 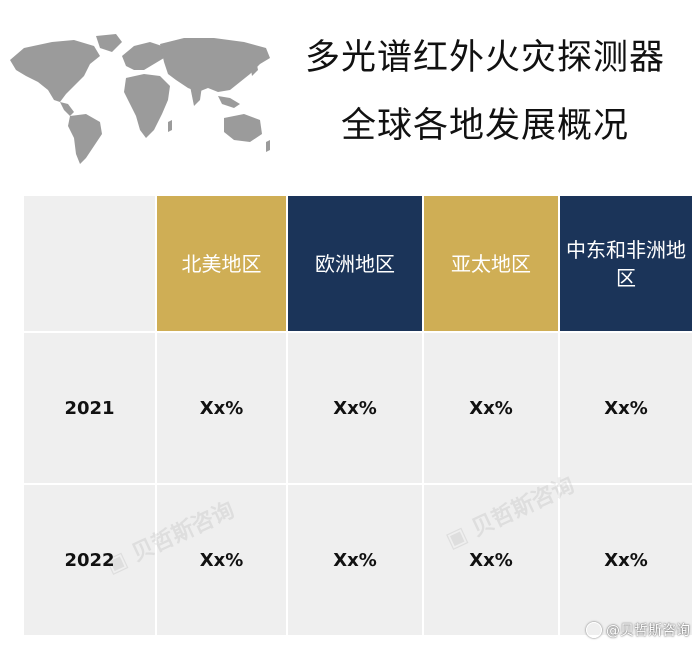 What do you see at coordinates (491, 263) in the screenshot?
I see `header-asia-pacific: 亚太地区` at bounding box center [491, 263].